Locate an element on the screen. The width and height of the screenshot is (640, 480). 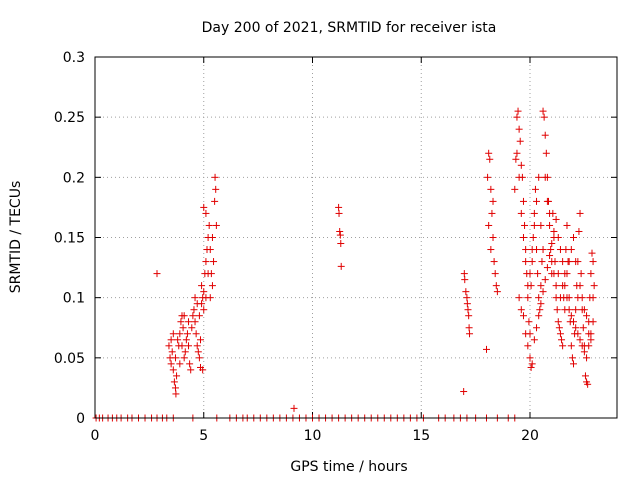
y-axis-label: SRMTID / TECUs is located at coordinates (16, 237).